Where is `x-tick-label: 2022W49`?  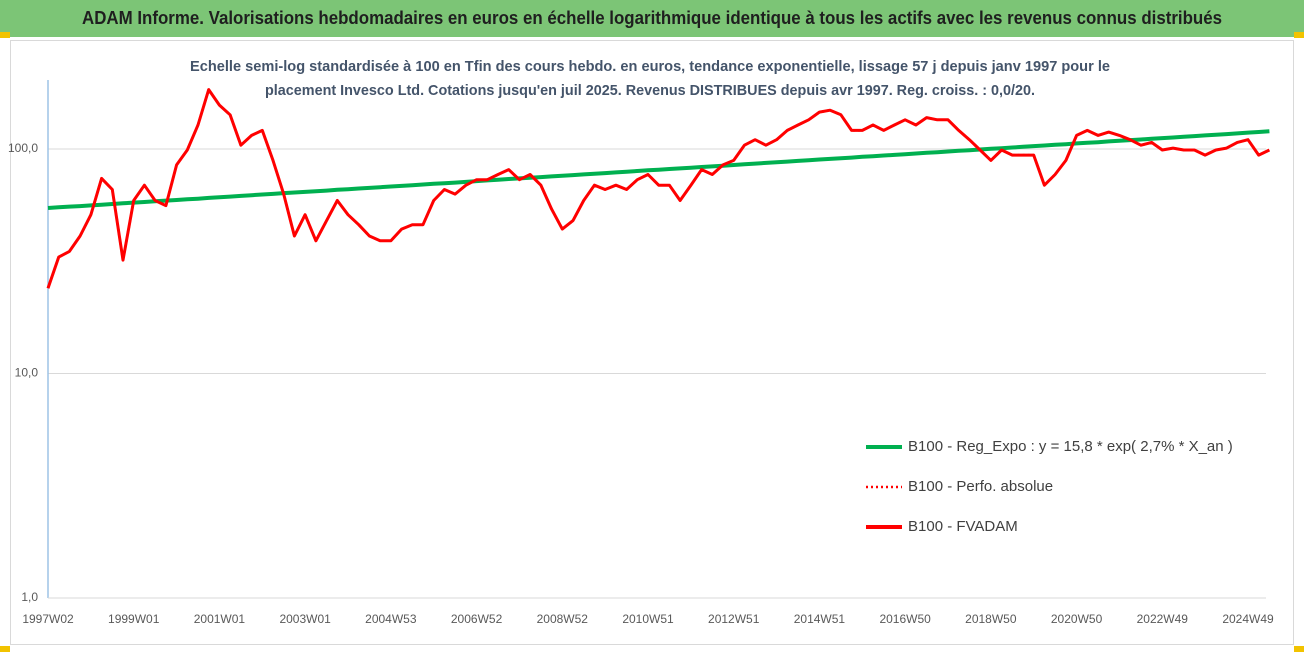
x-tick-label: 2022W49 is located at coordinates (1163, 619).